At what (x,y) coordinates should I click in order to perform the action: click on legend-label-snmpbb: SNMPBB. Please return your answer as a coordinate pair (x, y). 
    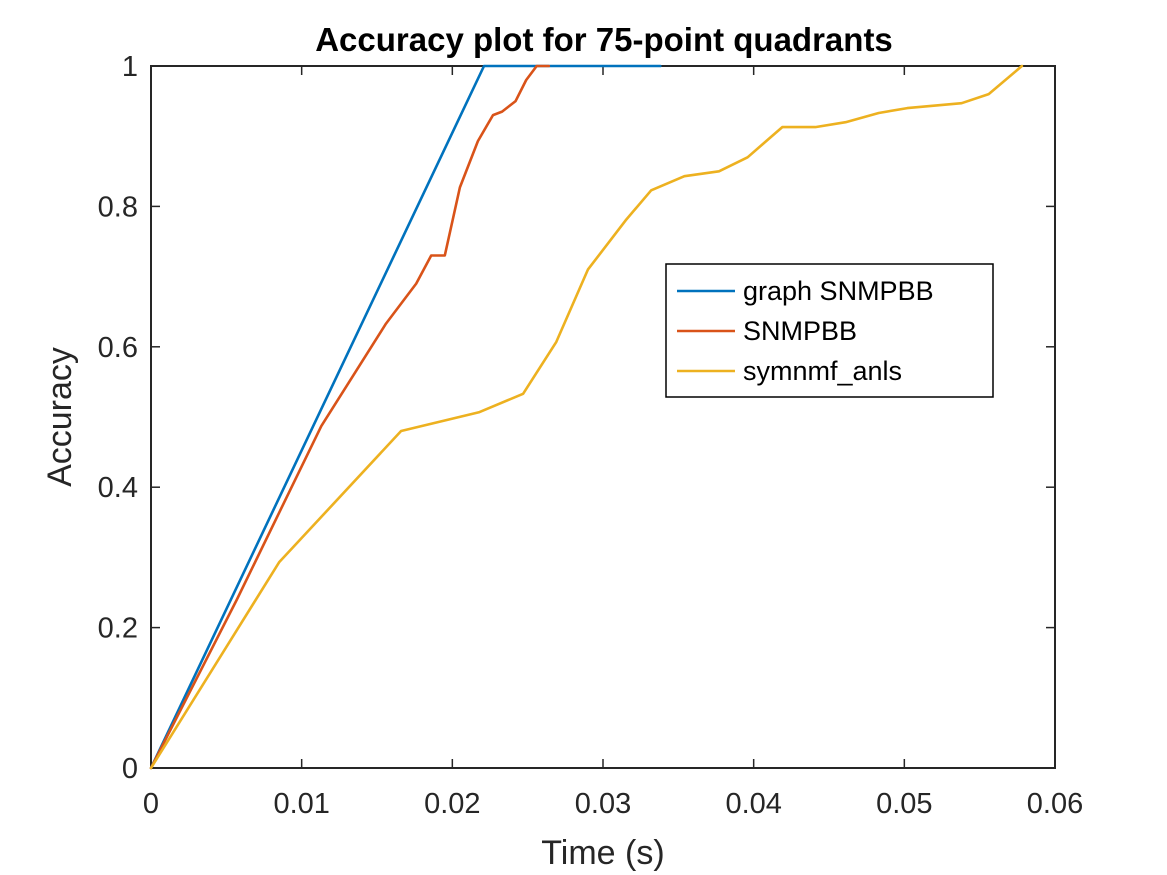
    Looking at the image, I should click on (800, 331).